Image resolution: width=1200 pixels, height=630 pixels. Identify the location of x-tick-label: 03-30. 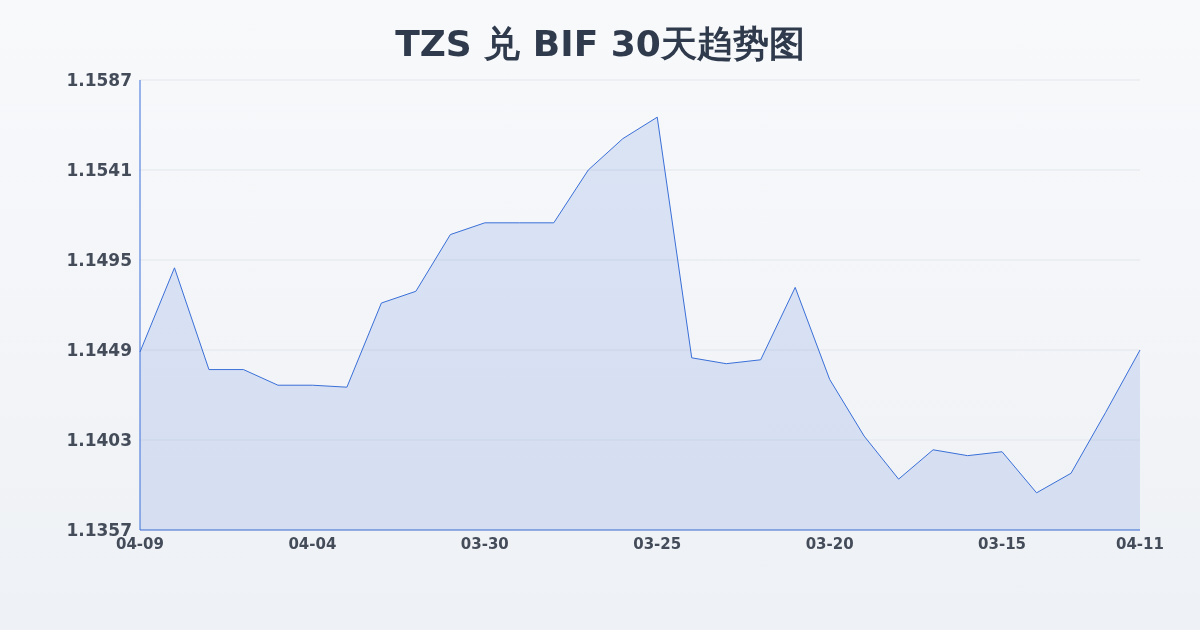
(484, 543).